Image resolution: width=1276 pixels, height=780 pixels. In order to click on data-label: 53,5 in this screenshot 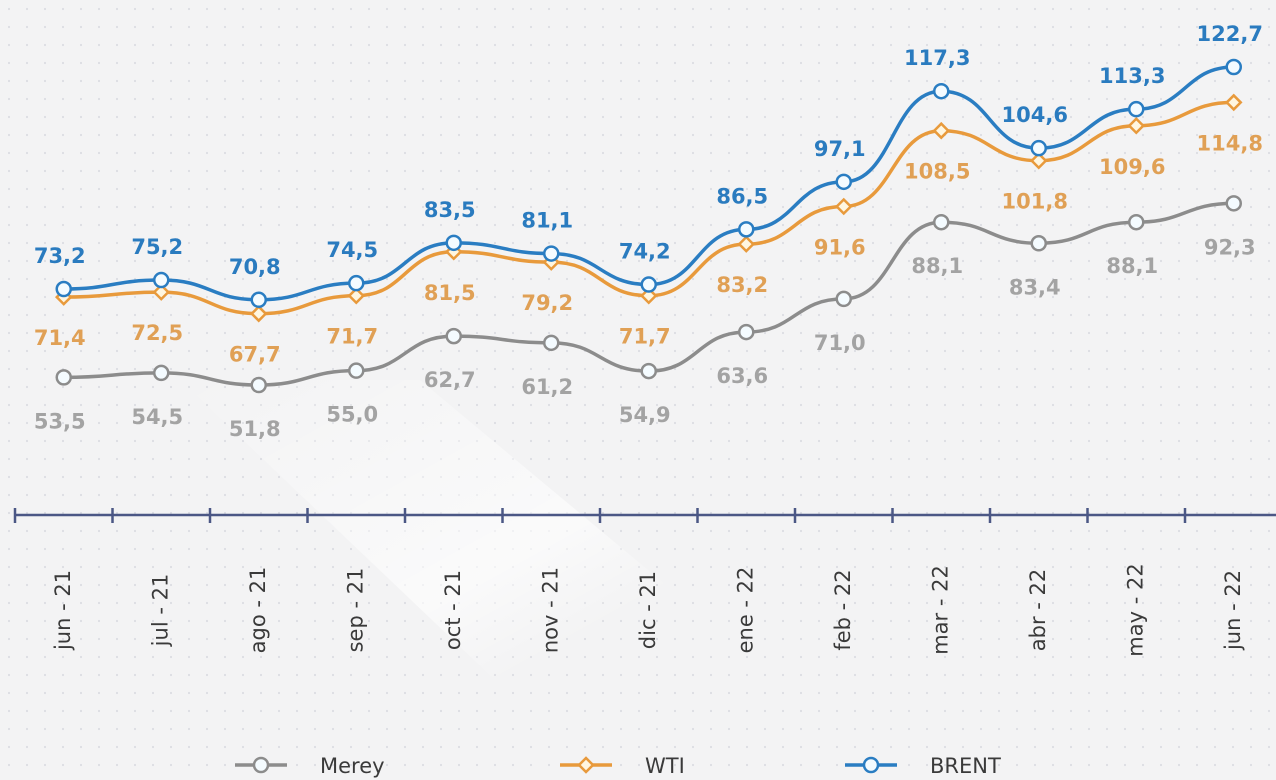, I will do `click(60, 421)`.